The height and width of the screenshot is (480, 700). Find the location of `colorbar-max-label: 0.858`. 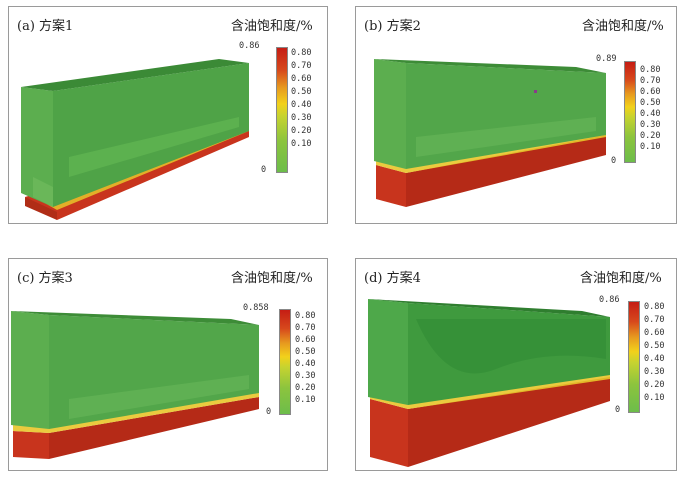

colorbar-max-label: 0.858 is located at coordinates (256, 308).